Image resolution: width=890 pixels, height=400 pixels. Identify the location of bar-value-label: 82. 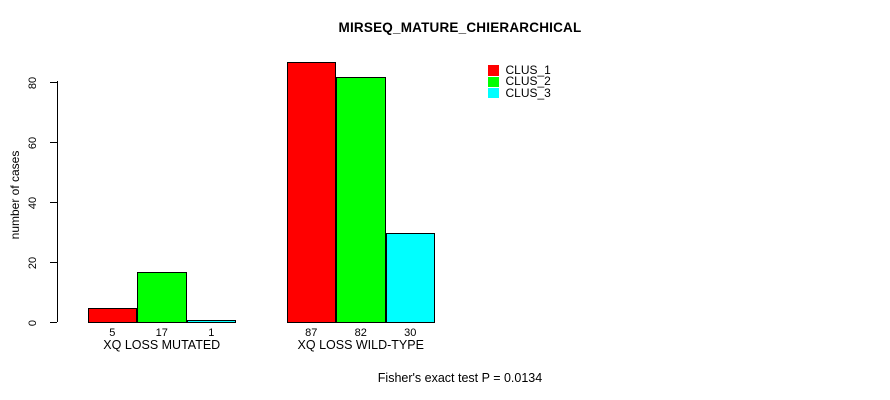
(360, 332).